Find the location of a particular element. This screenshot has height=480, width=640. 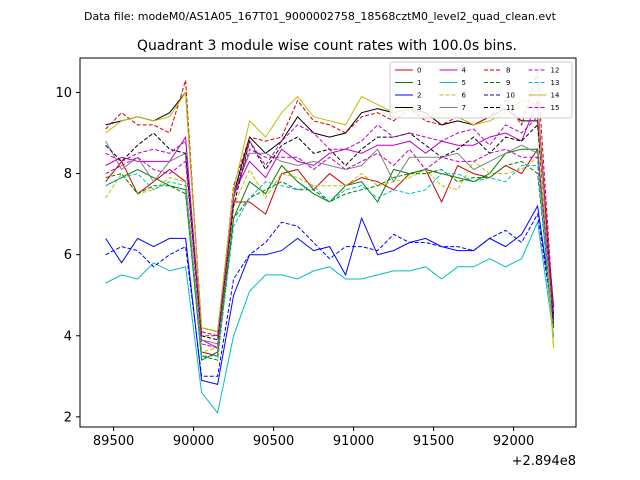

legend-label-9: 9 is located at coordinates (508, 83).